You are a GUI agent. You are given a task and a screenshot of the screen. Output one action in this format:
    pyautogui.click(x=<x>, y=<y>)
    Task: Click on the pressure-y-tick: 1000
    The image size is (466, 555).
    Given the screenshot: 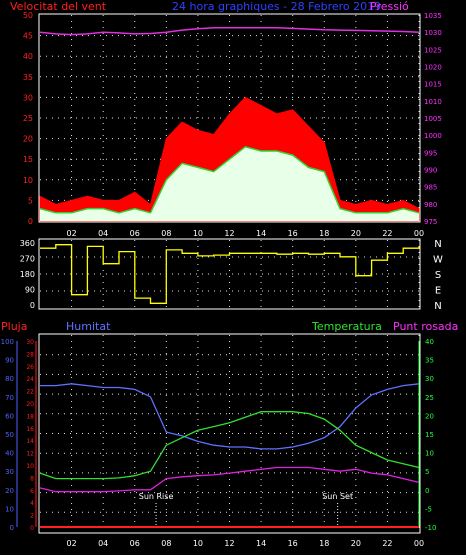 What is the action you would take?
    pyautogui.click(x=433, y=136)
    